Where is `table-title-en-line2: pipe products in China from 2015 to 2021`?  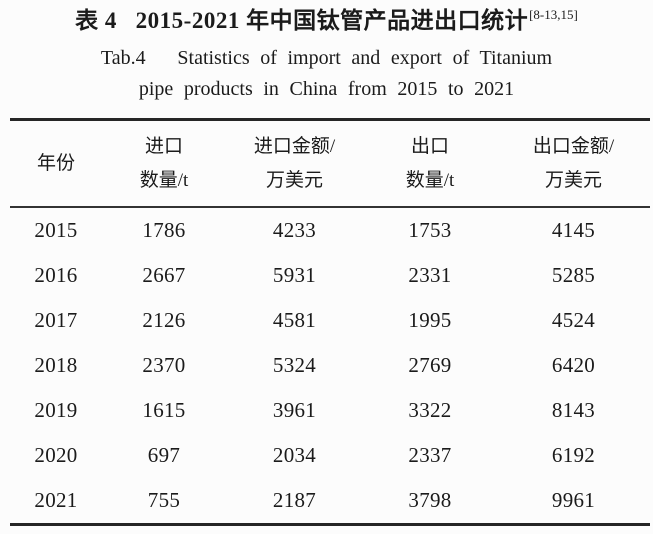 table-title-en-line2: pipe products in China from 2015 to 2021 is located at coordinates (326, 89).